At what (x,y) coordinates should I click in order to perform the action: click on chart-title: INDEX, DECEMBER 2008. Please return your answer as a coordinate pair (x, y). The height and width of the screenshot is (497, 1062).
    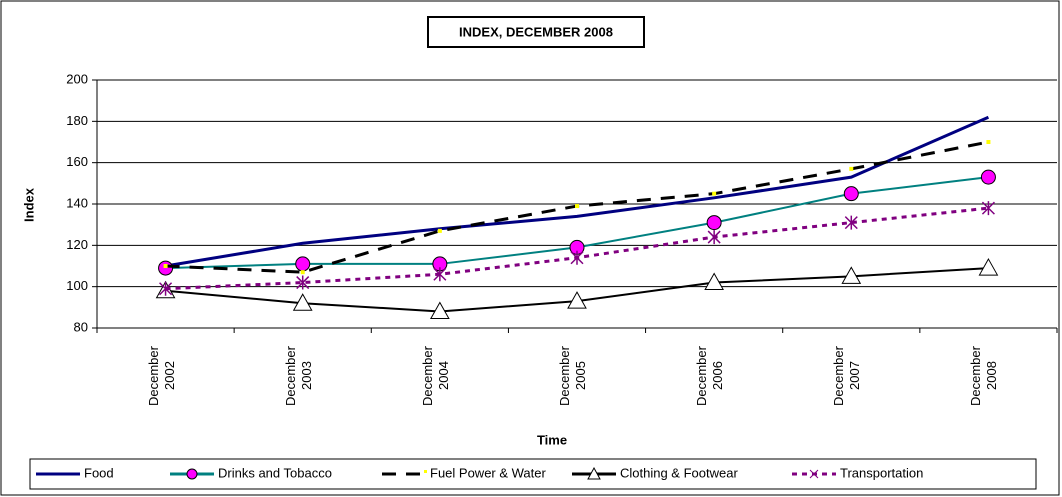
    Looking at the image, I should click on (536, 31).